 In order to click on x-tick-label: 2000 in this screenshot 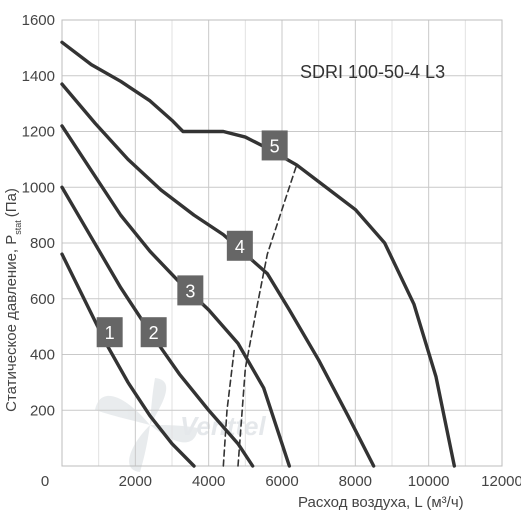, I will do `click(135, 481)`.